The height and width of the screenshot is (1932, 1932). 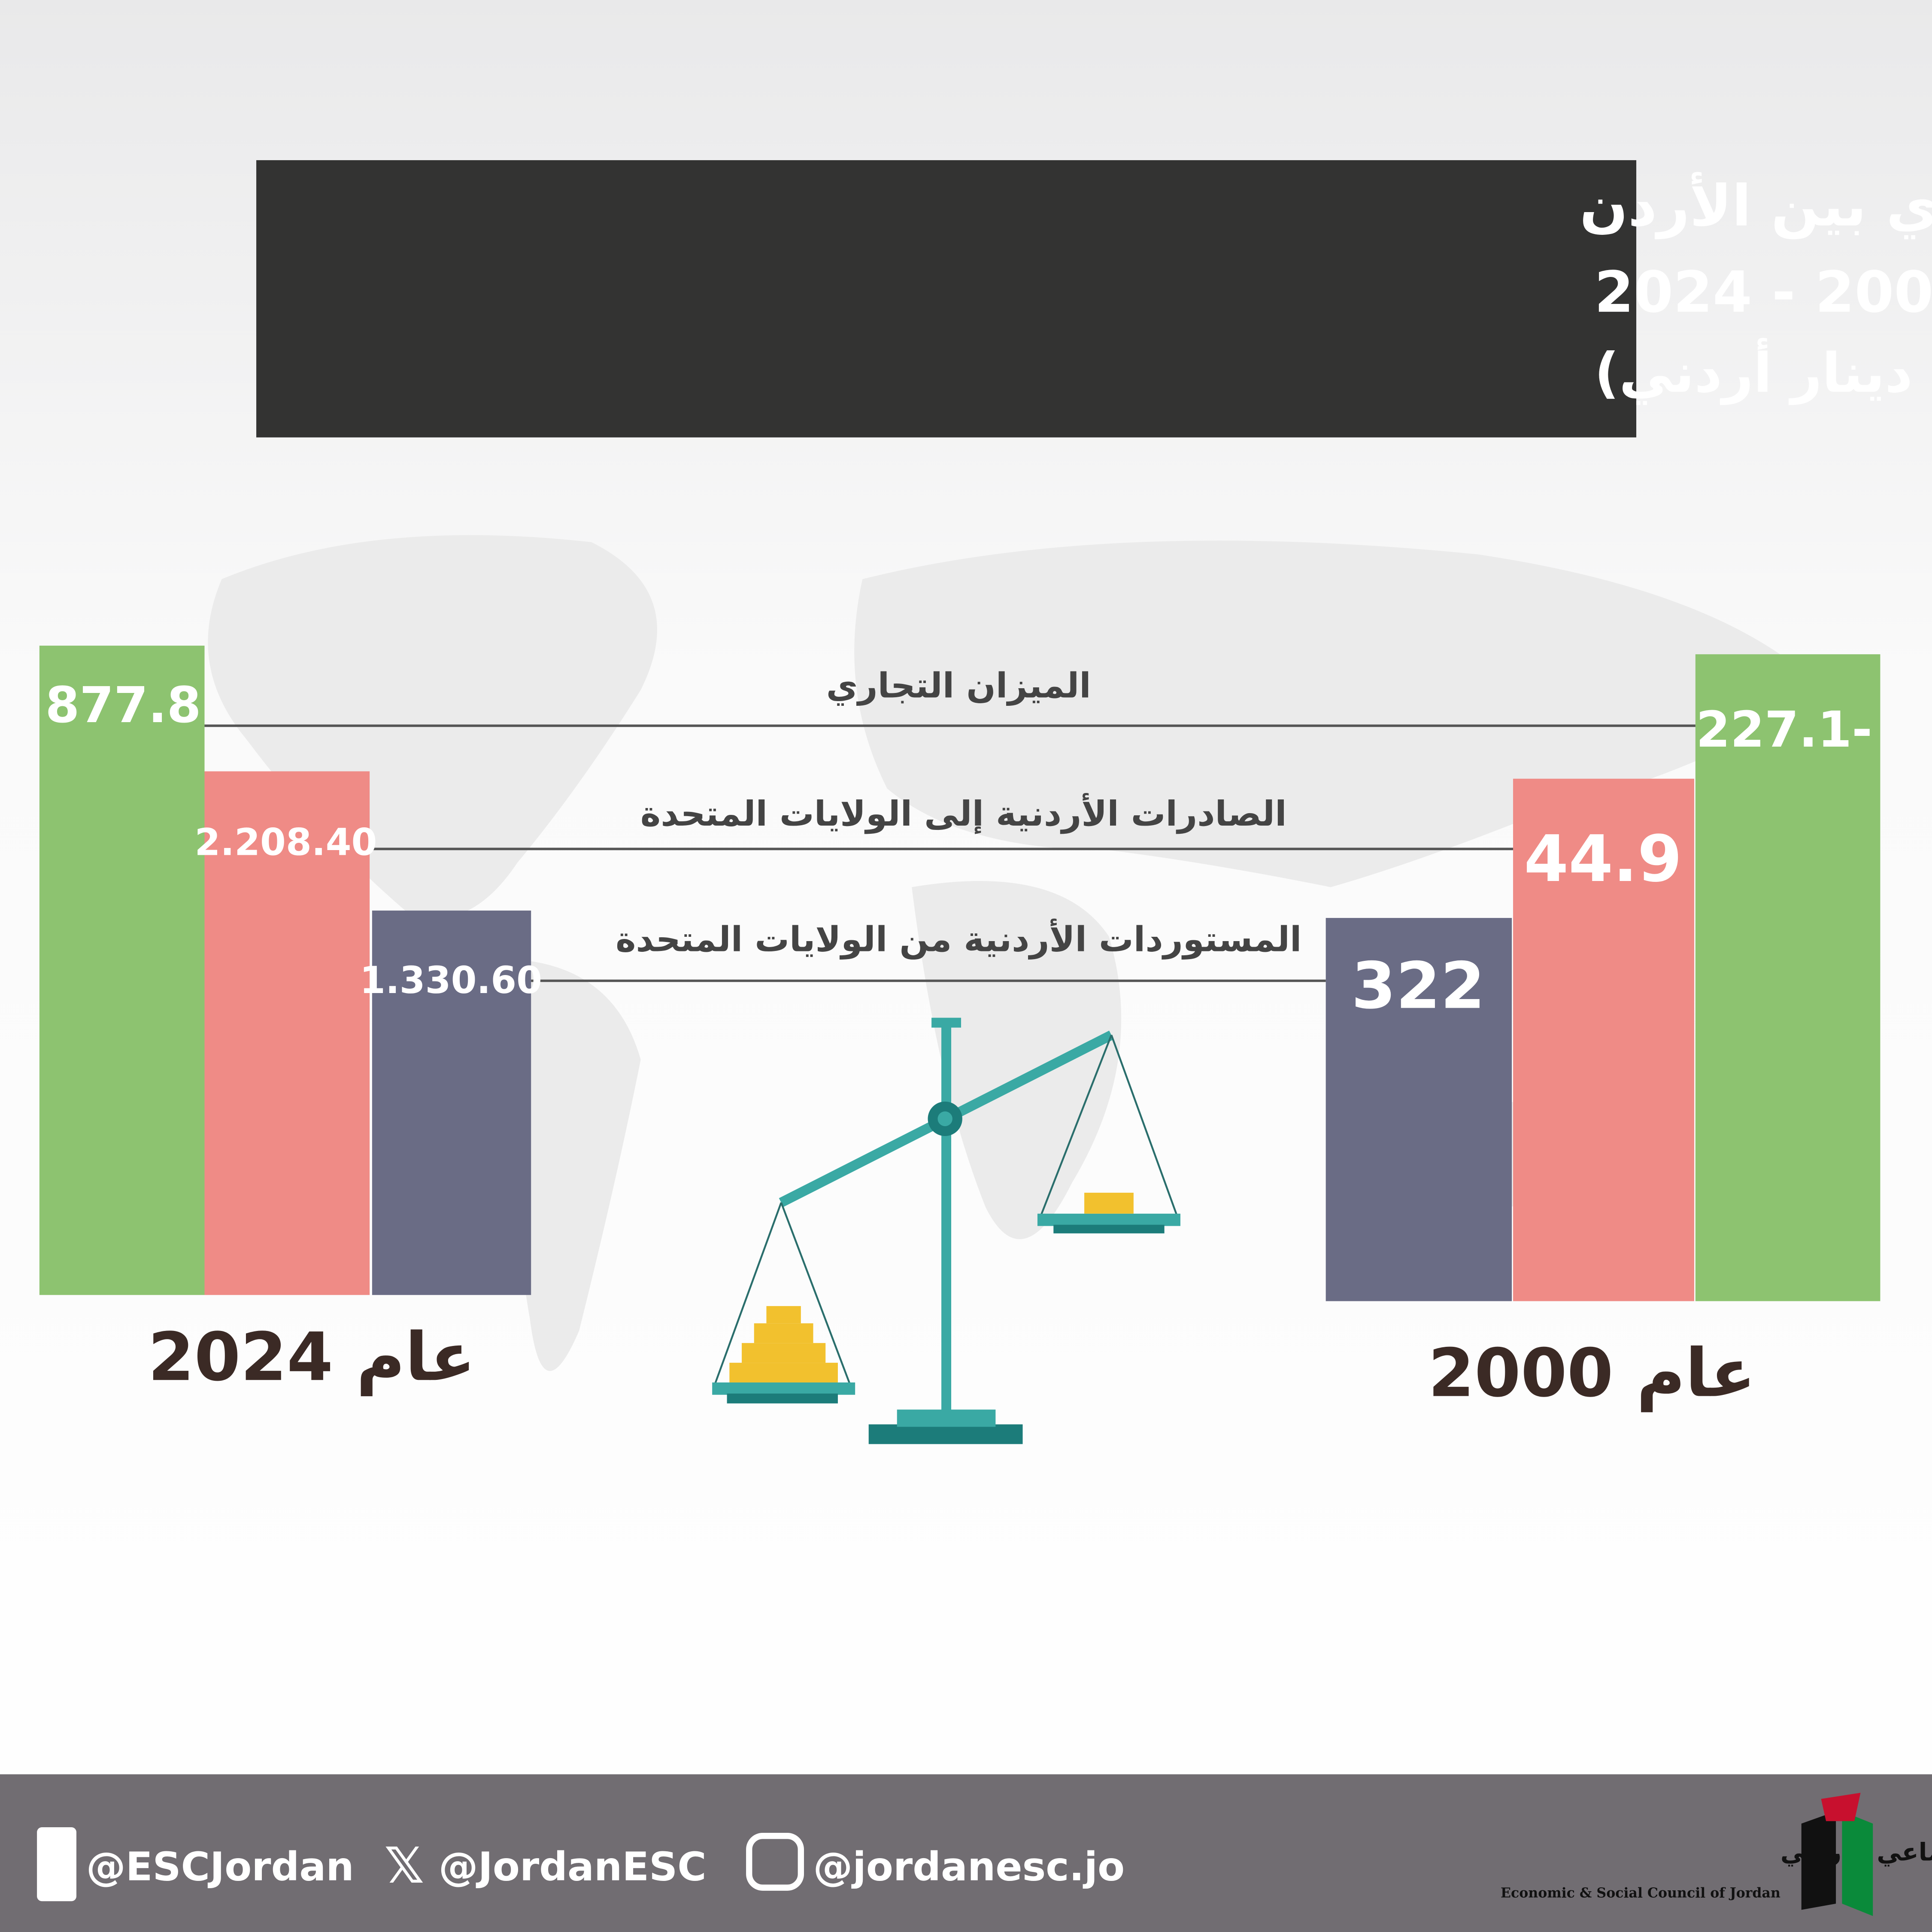 What do you see at coordinates (573, 1866) in the screenshot?
I see `x-handle: @JordanESC` at bounding box center [573, 1866].